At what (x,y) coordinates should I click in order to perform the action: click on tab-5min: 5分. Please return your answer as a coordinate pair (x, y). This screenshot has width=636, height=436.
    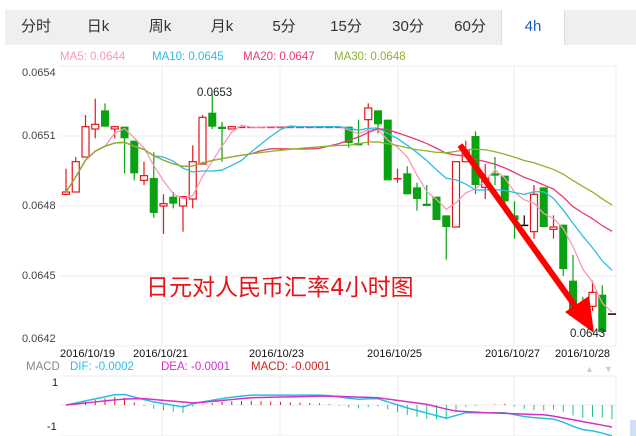
    Looking at the image, I should click on (284, 26).